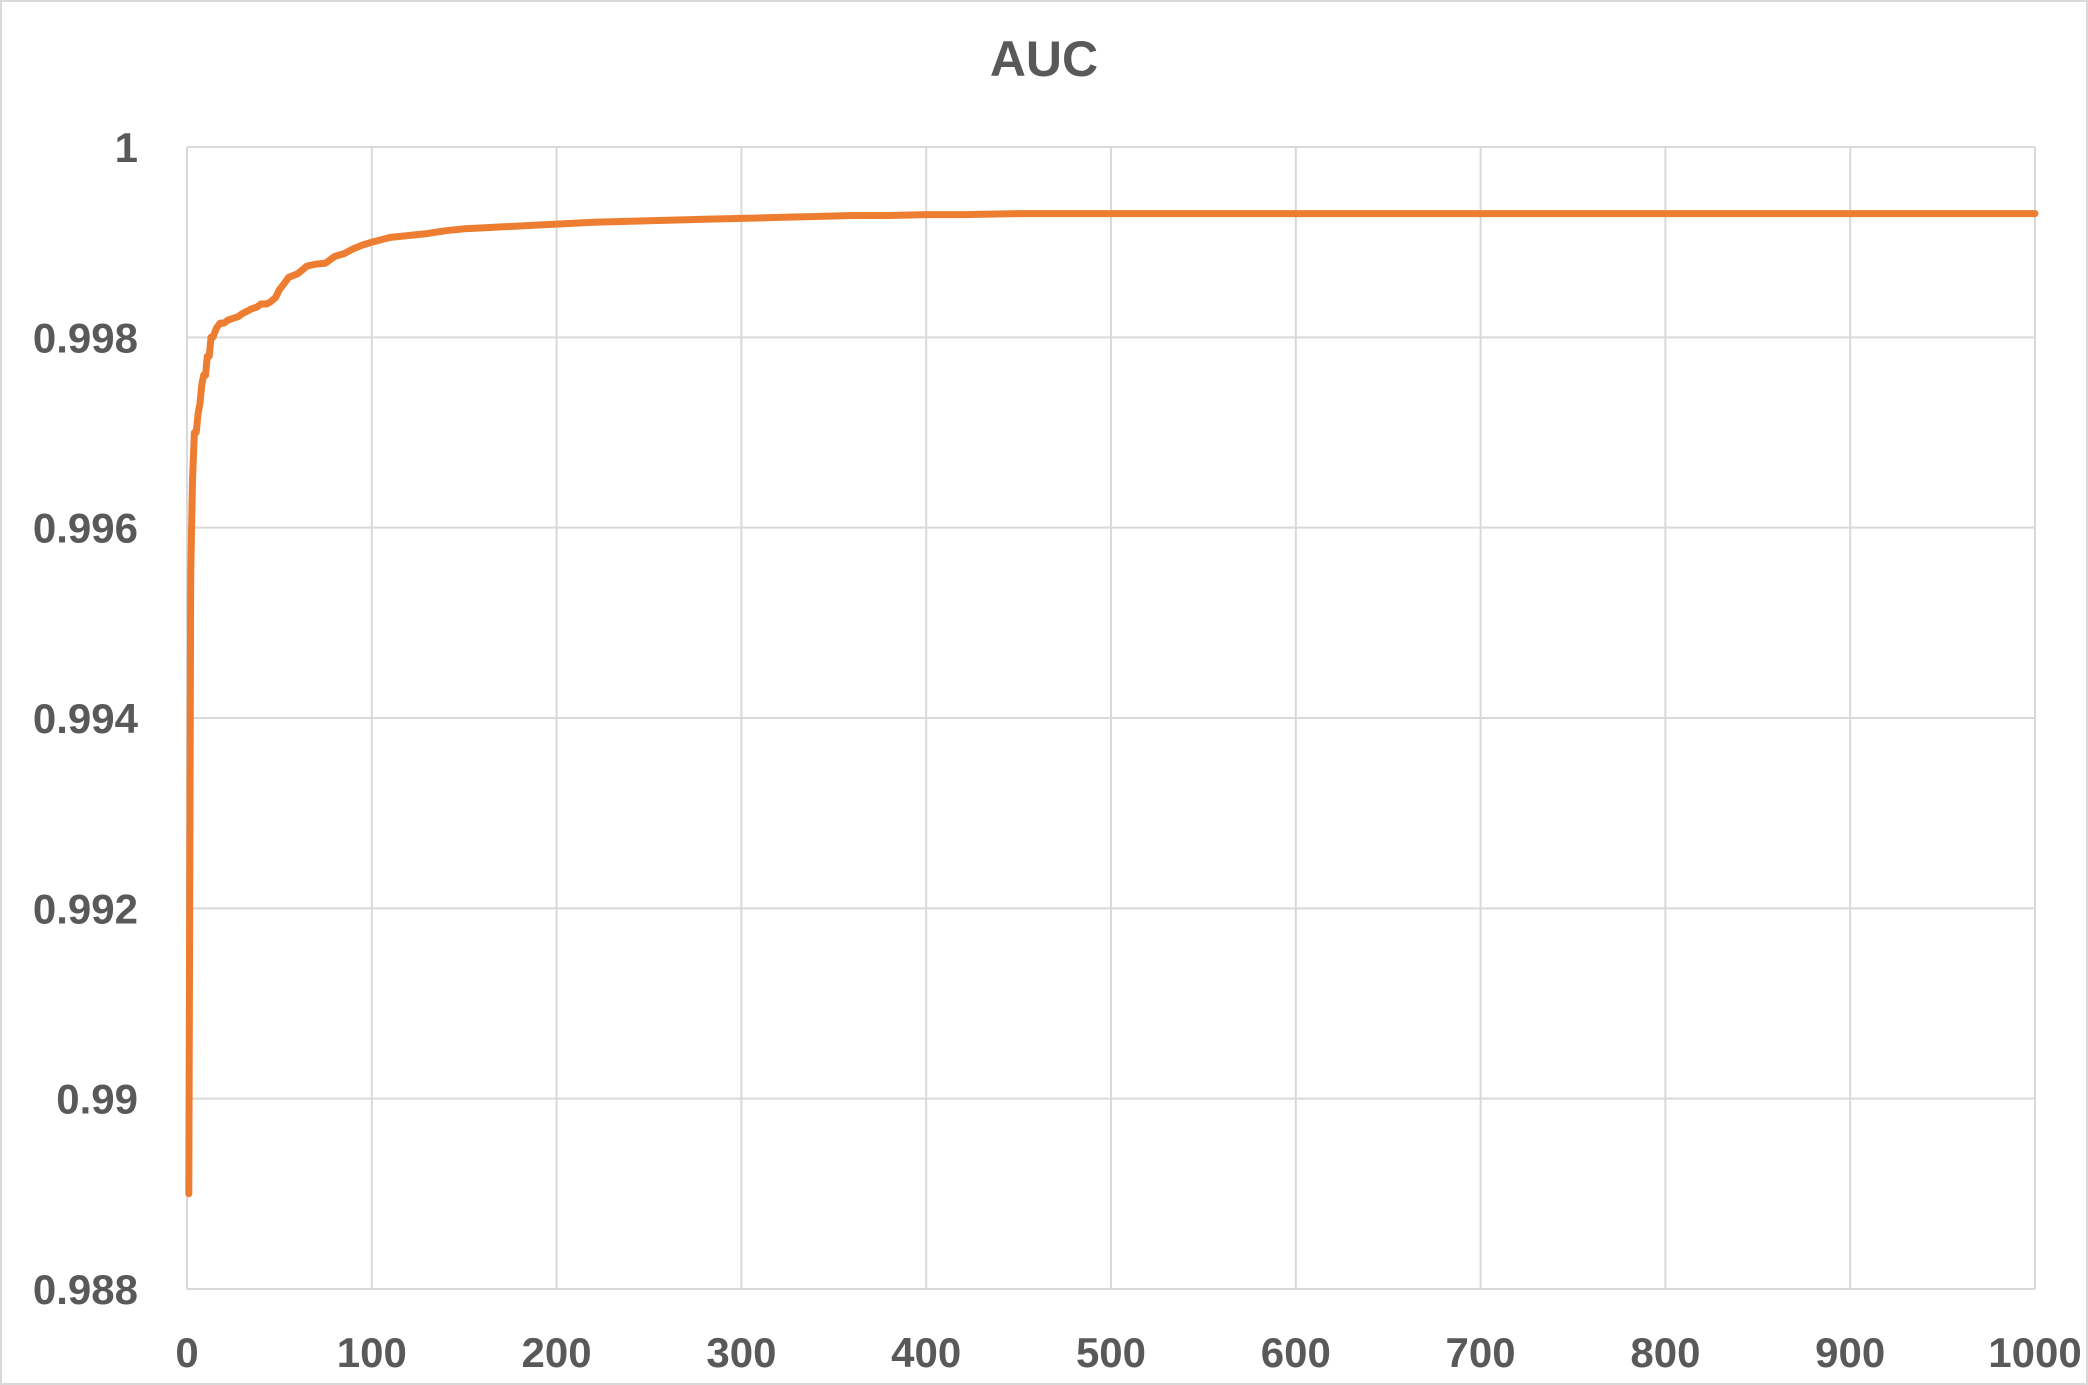 This screenshot has height=1385, width=2088. What do you see at coordinates (372, 1352) in the screenshot?
I see `x-tick-label: 100` at bounding box center [372, 1352].